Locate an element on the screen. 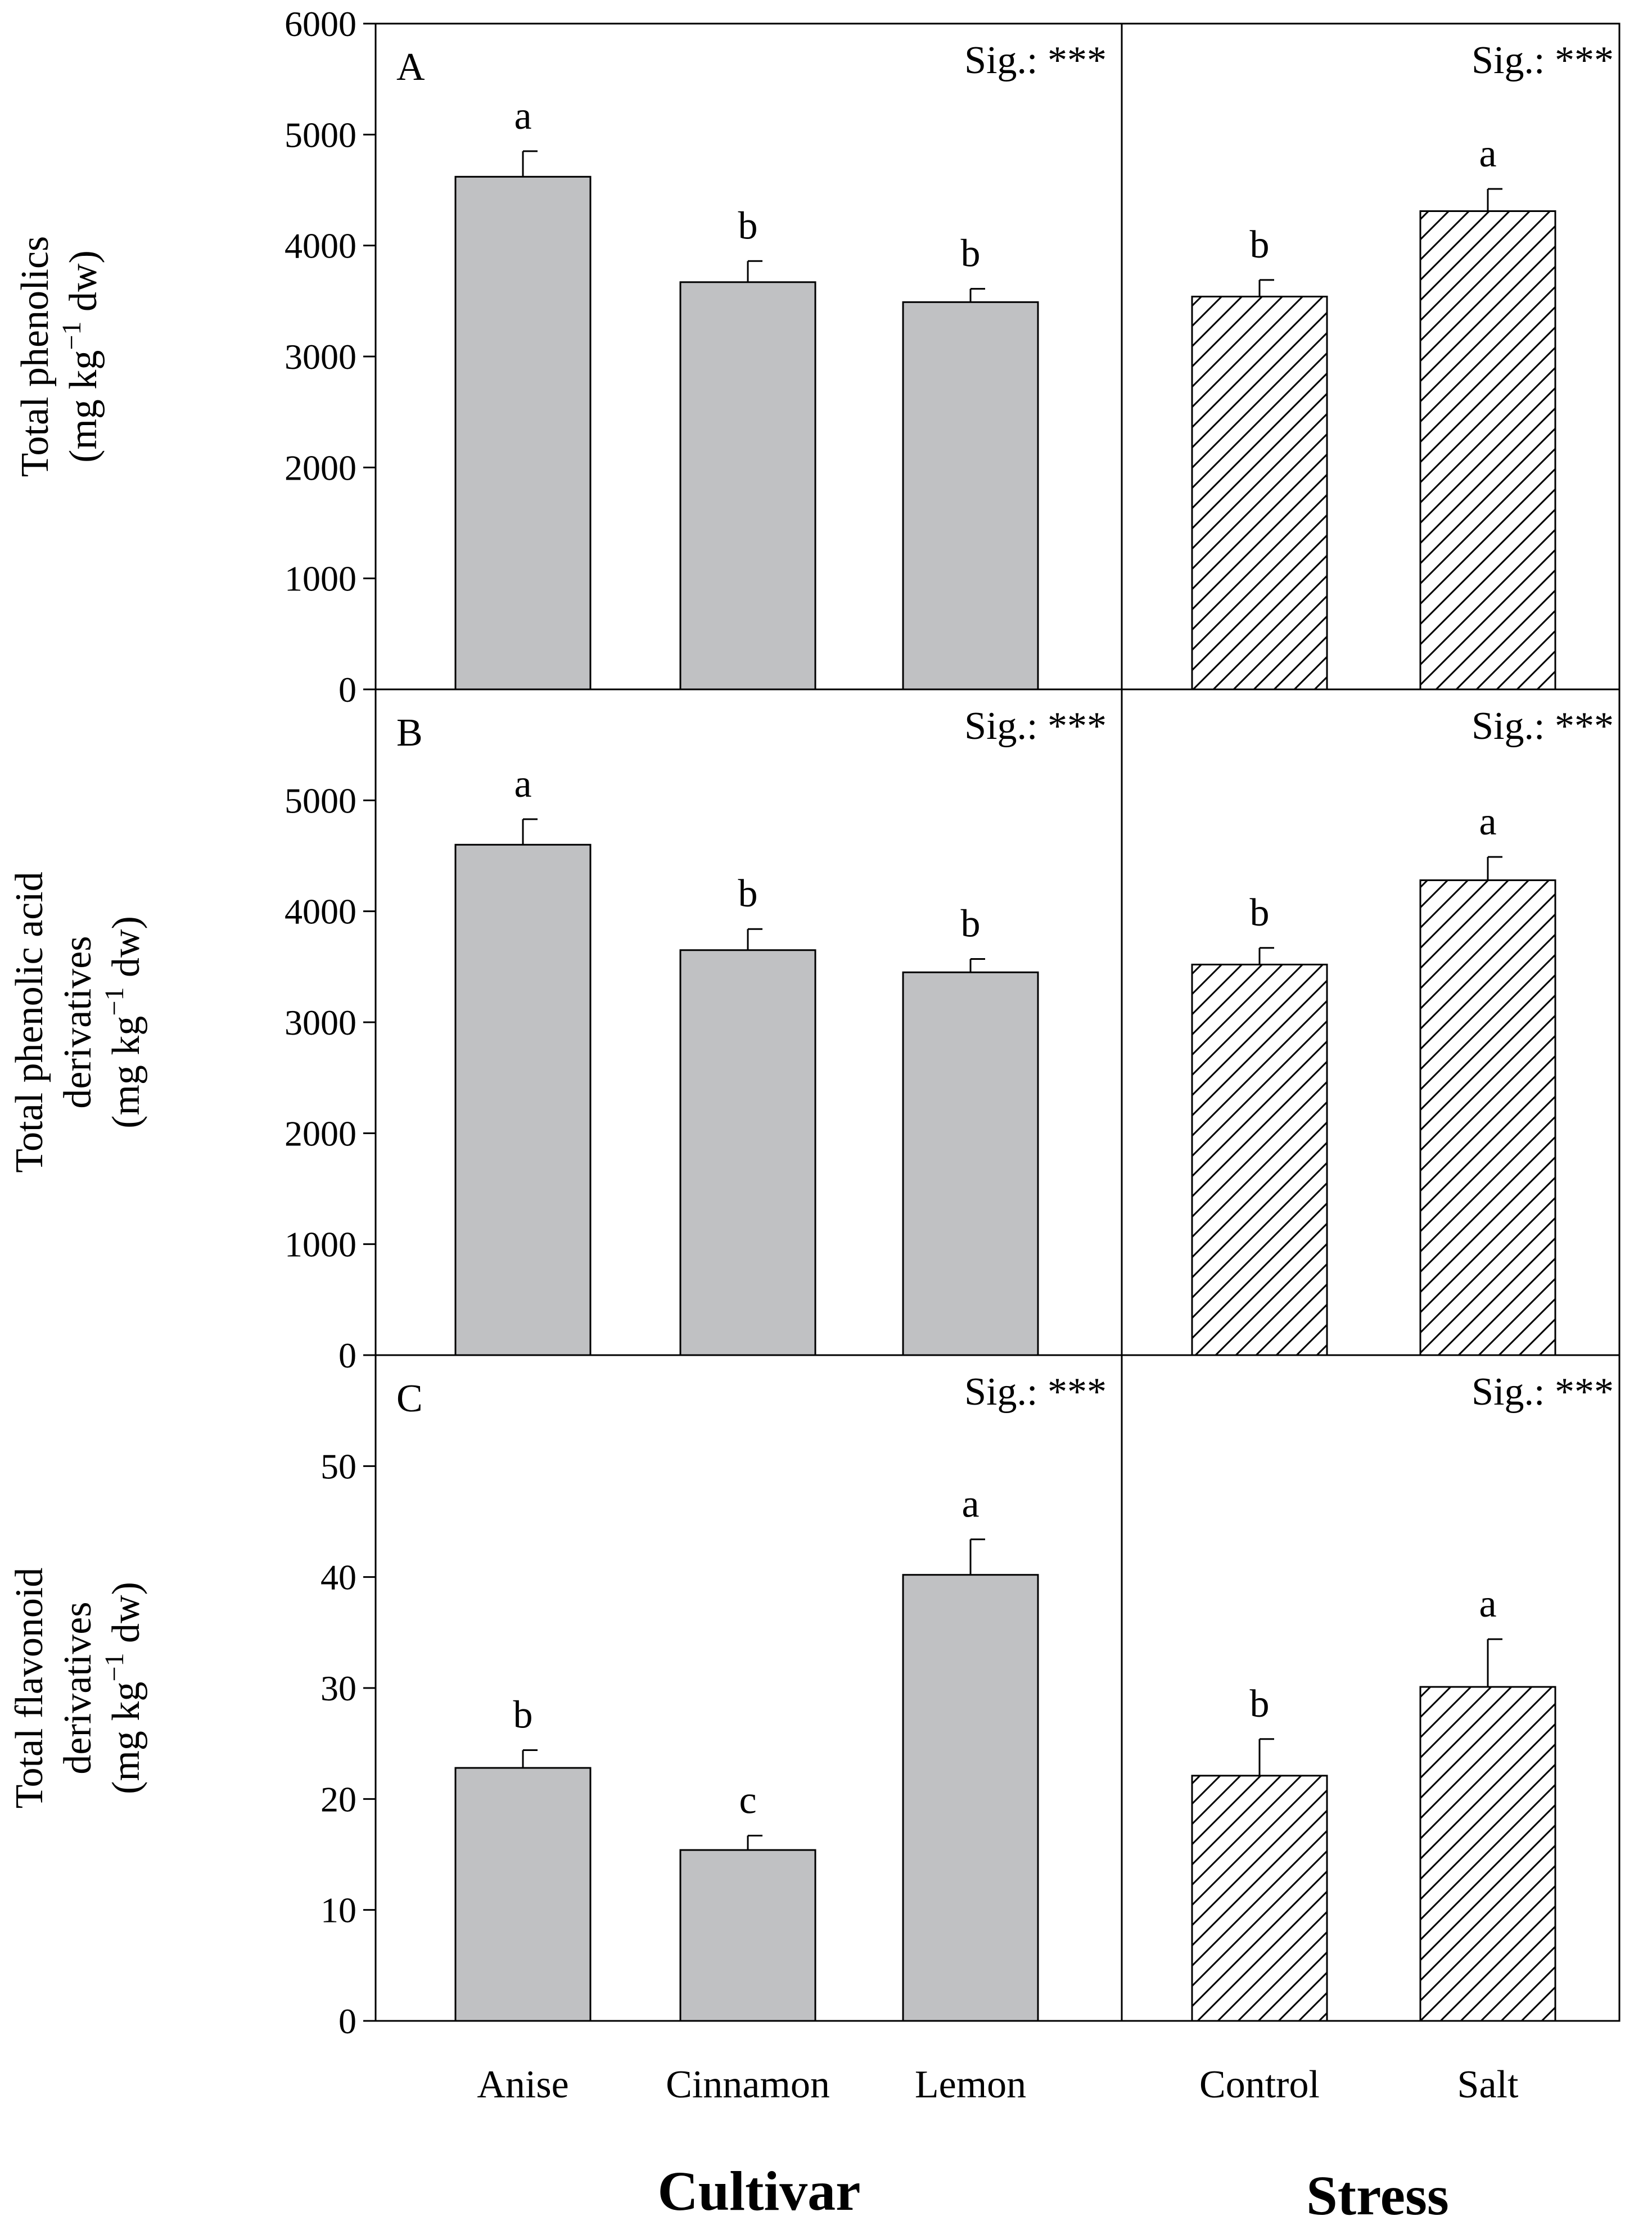 The width and height of the screenshot is (1652, 2234). x-category-label: Salt is located at coordinates (1488, 2084).